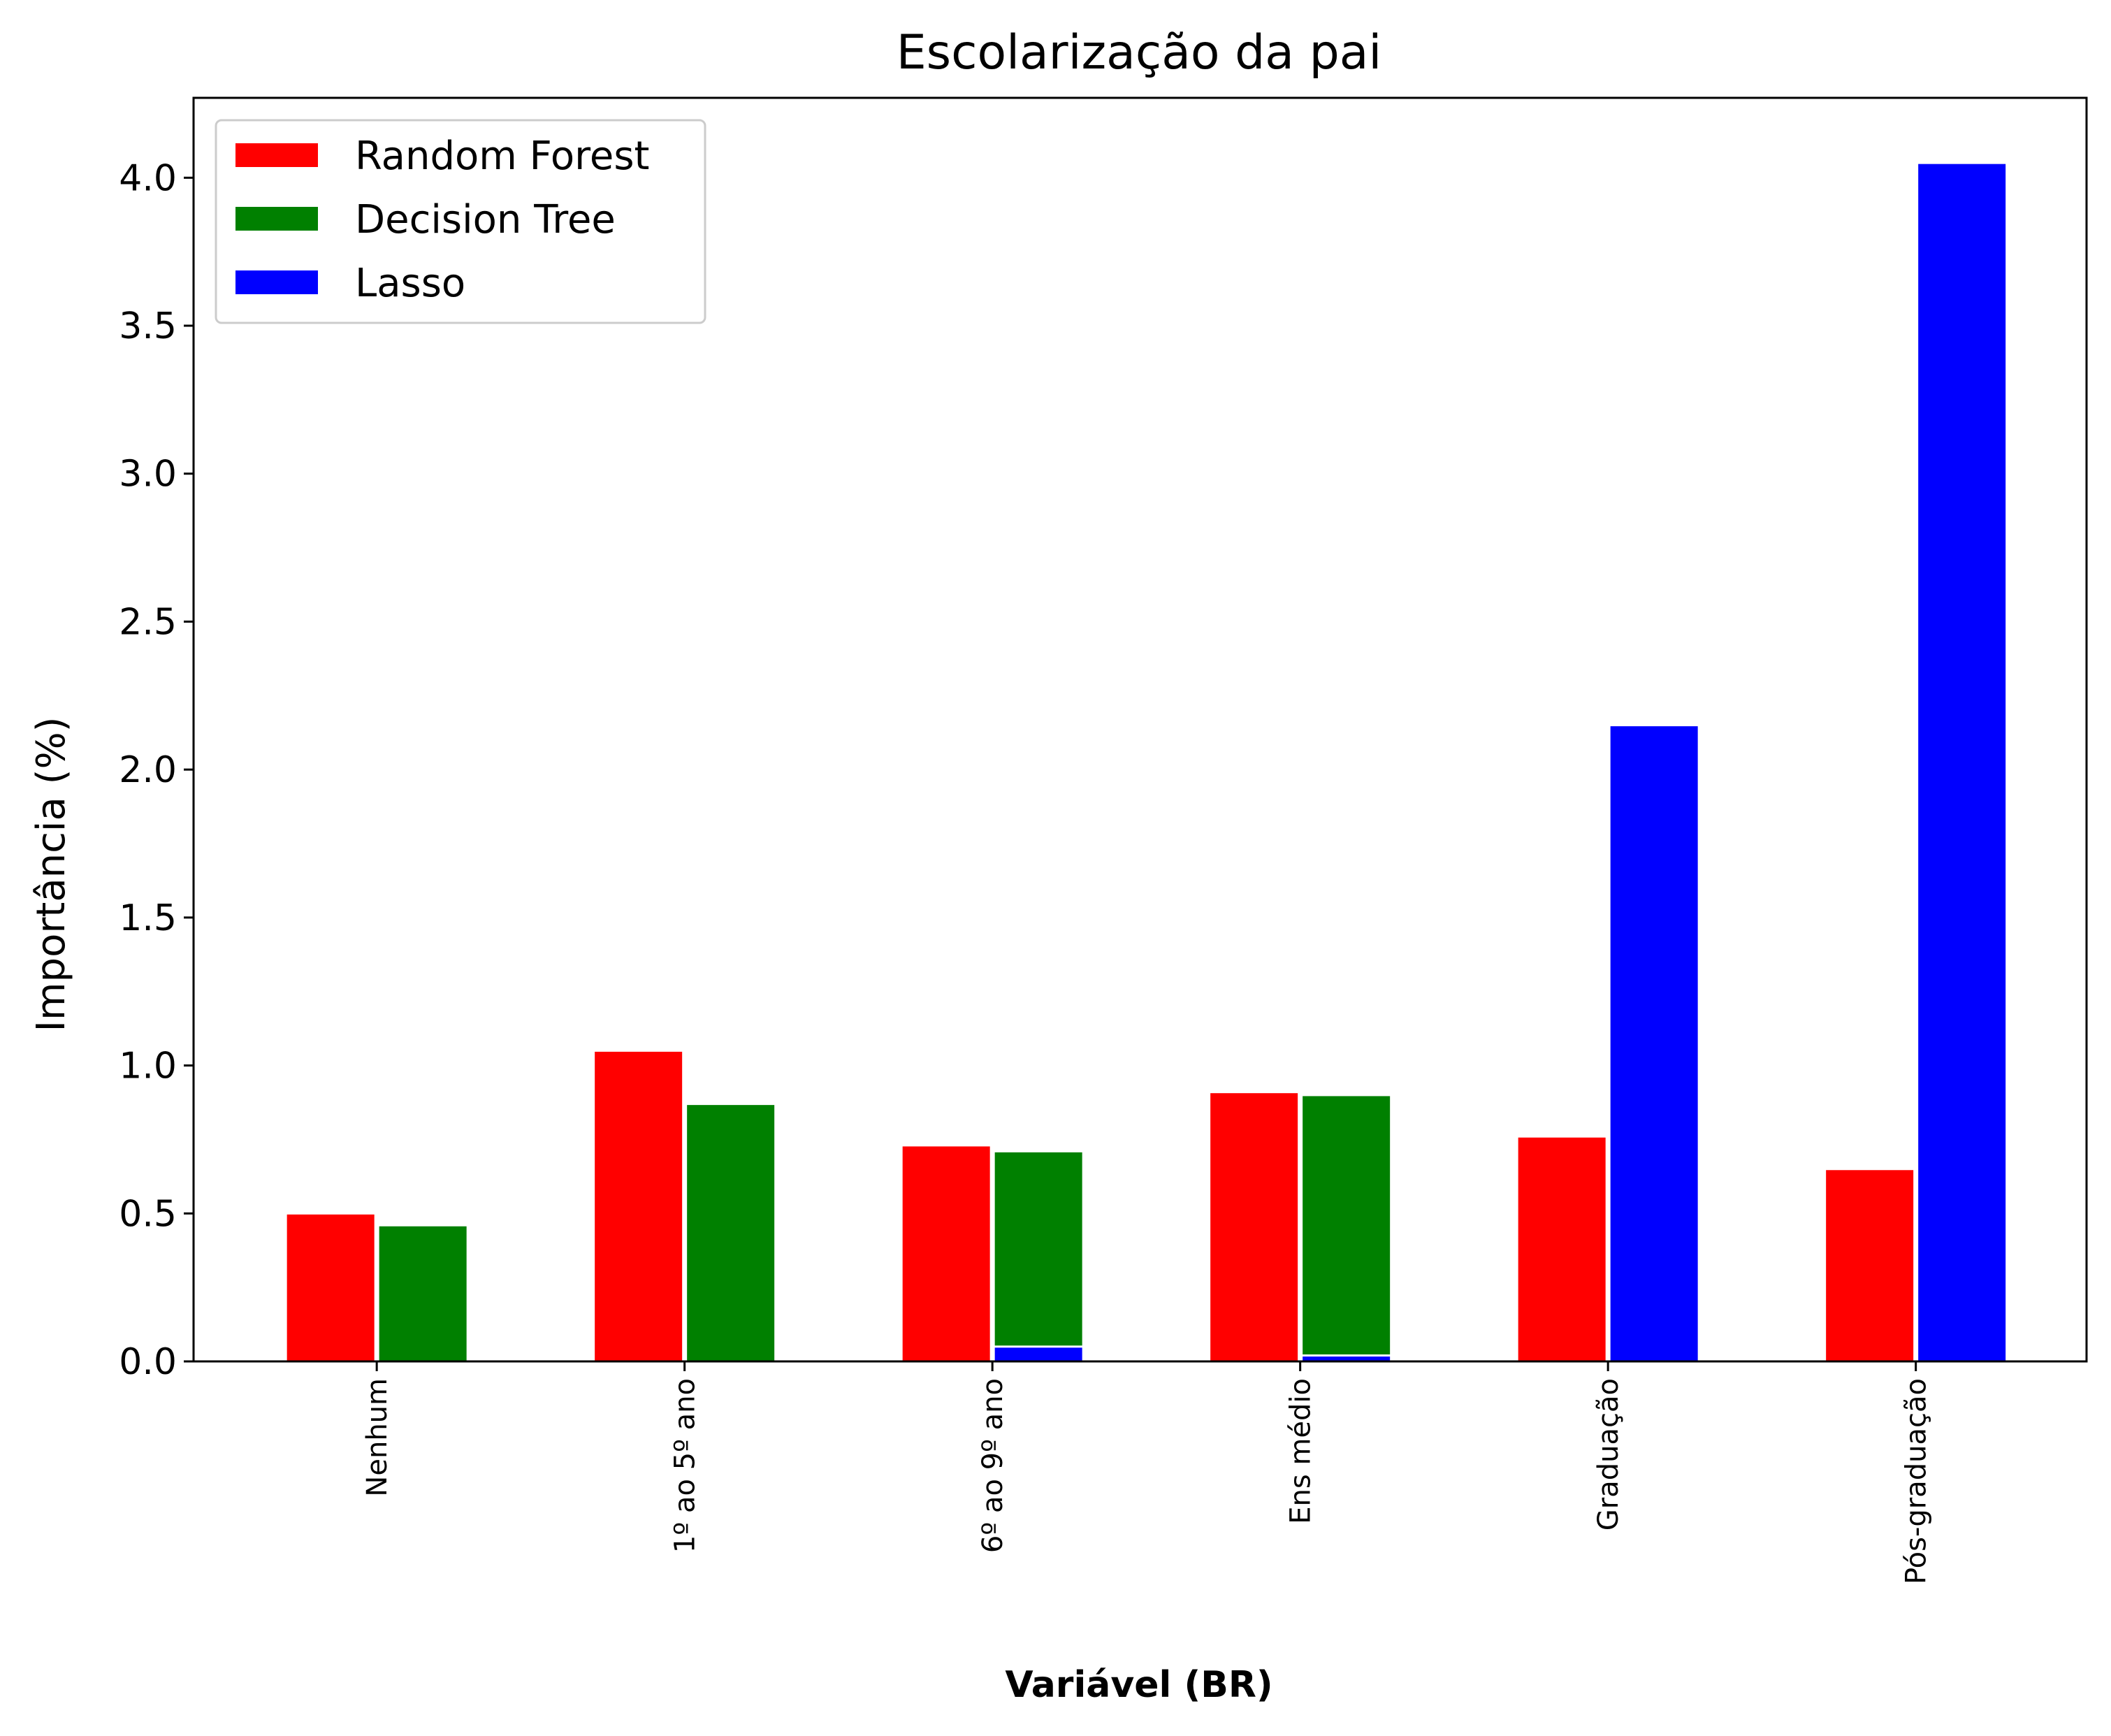 The width and height of the screenshot is (2111, 1736). Describe the element at coordinates (148, 918) in the screenshot. I see `y-tick-label: 1.5` at that location.